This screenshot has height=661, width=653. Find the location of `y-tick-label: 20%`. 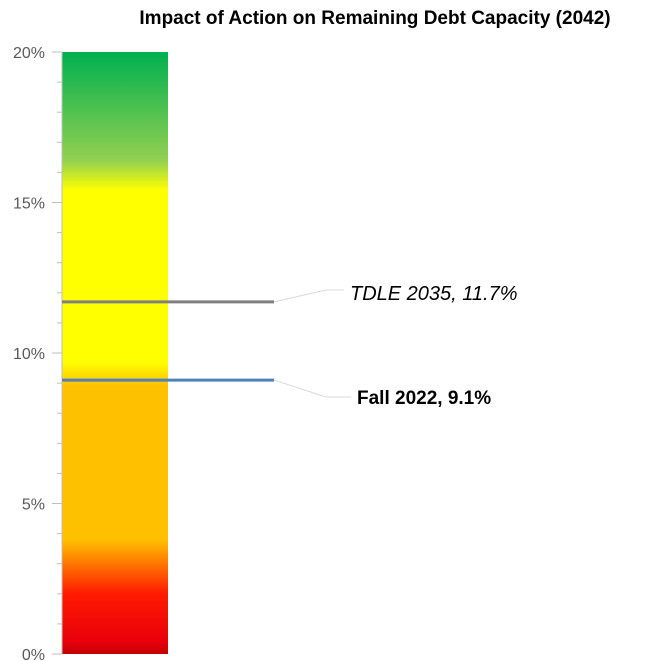

y-tick-label: 20% is located at coordinates (29, 53).